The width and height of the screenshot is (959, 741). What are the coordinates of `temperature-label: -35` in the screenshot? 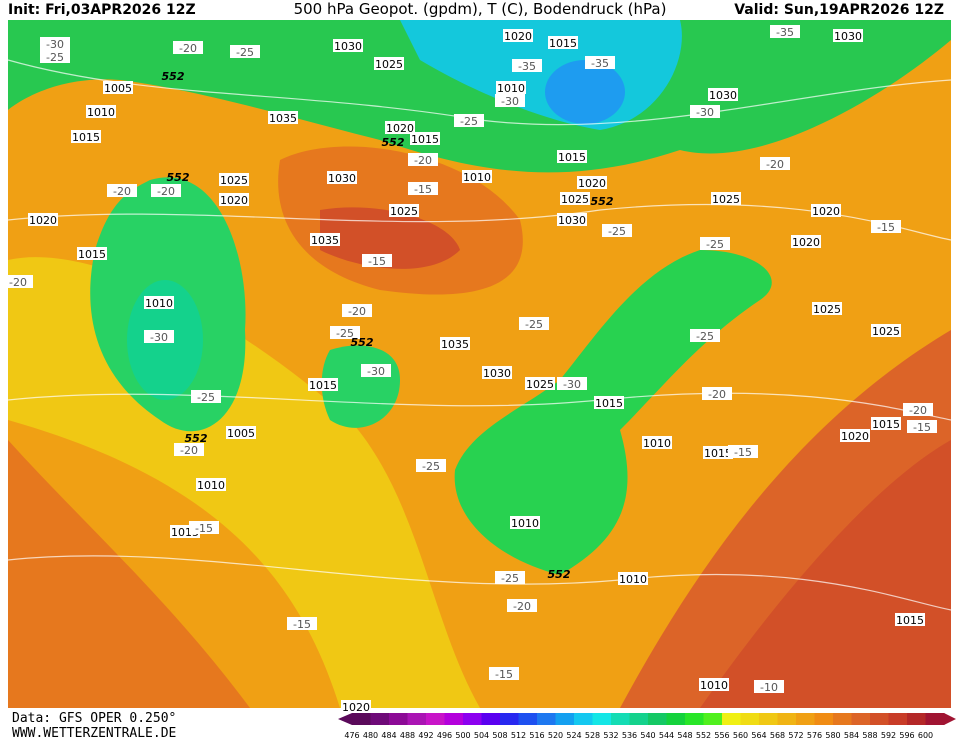 It's located at (527, 66).